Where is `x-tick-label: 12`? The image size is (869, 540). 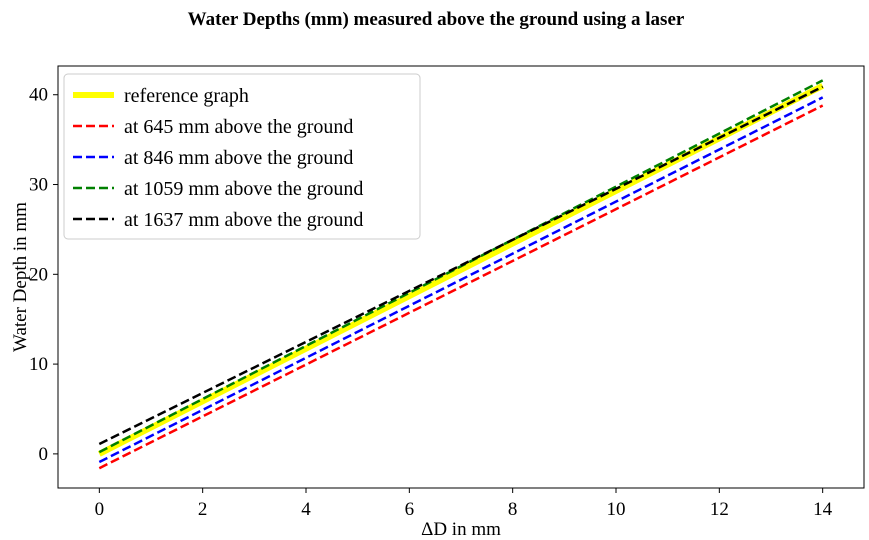
x-tick-label: 12 is located at coordinates (719, 509).